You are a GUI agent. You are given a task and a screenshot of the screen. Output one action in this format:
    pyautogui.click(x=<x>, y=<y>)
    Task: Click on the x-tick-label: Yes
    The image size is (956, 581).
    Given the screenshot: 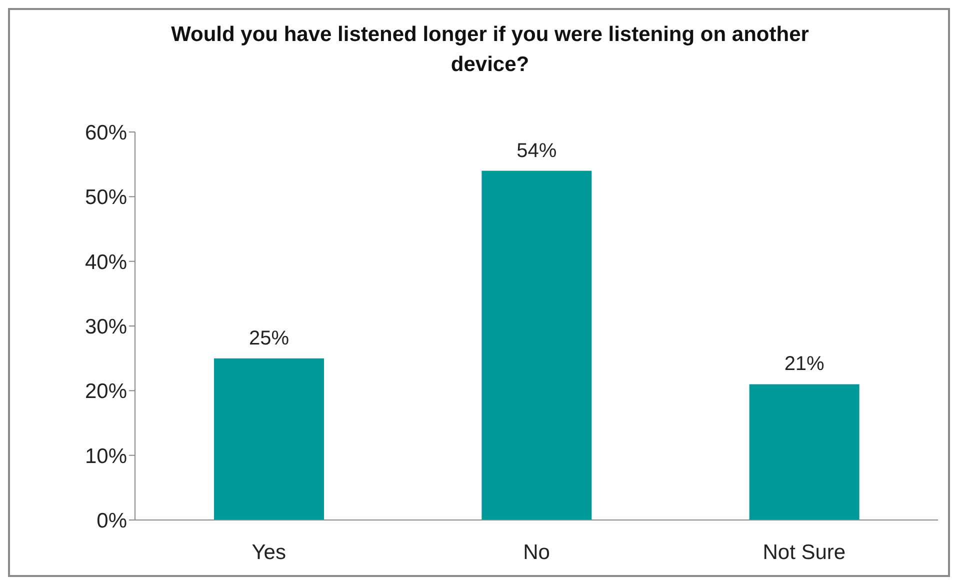 What is the action you would take?
    pyautogui.click(x=269, y=552)
    